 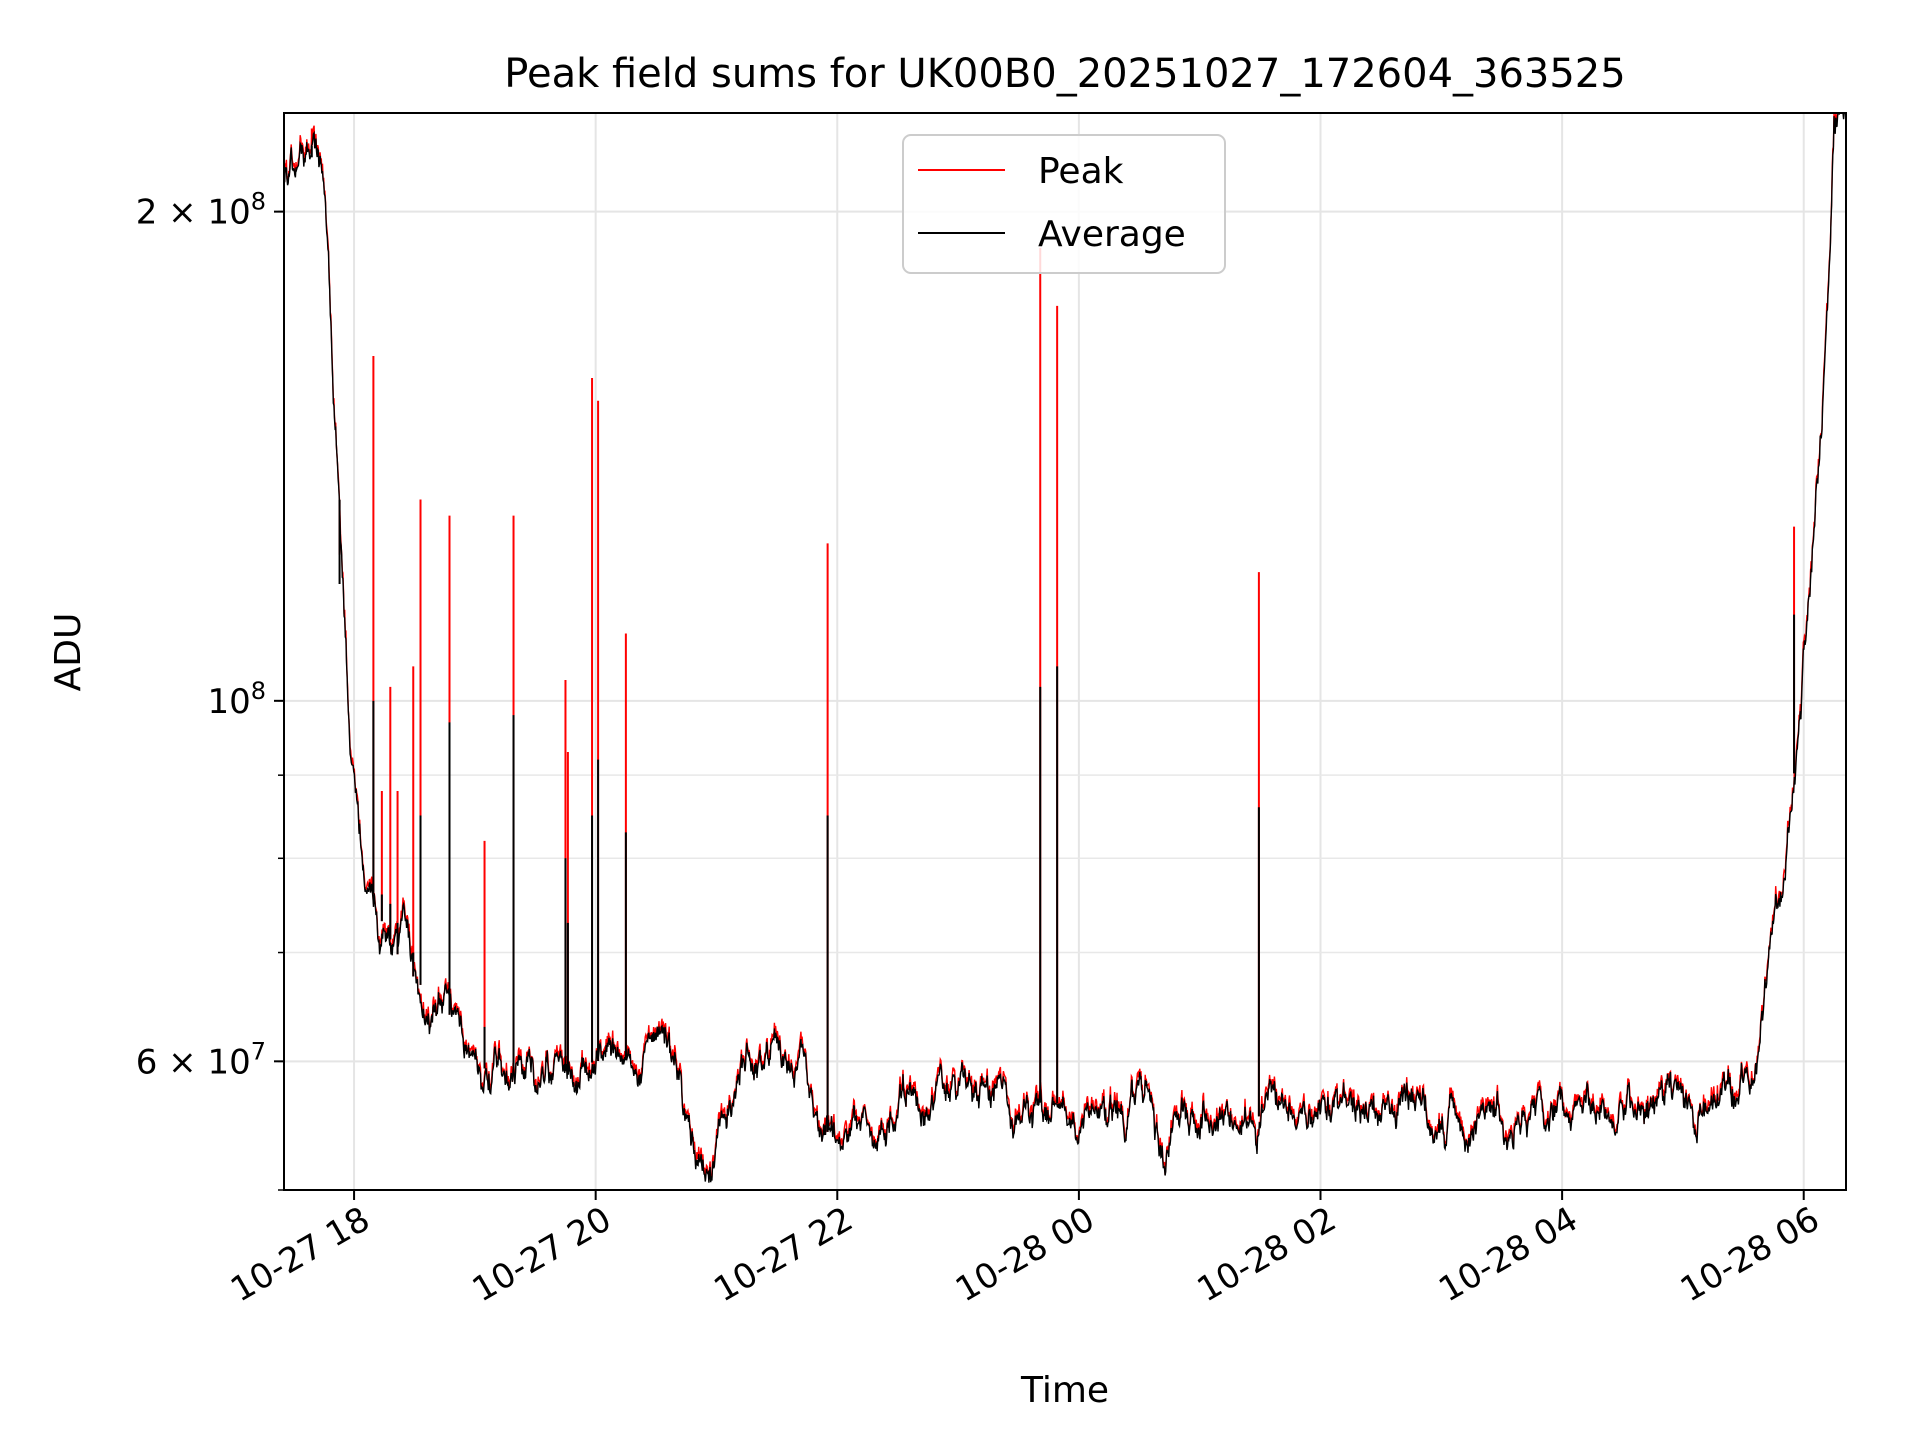 What do you see at coordinates (201, 210) in the screenshot?
I see `y-tick-label: 2 × 108` at bounding box center [201, 210].